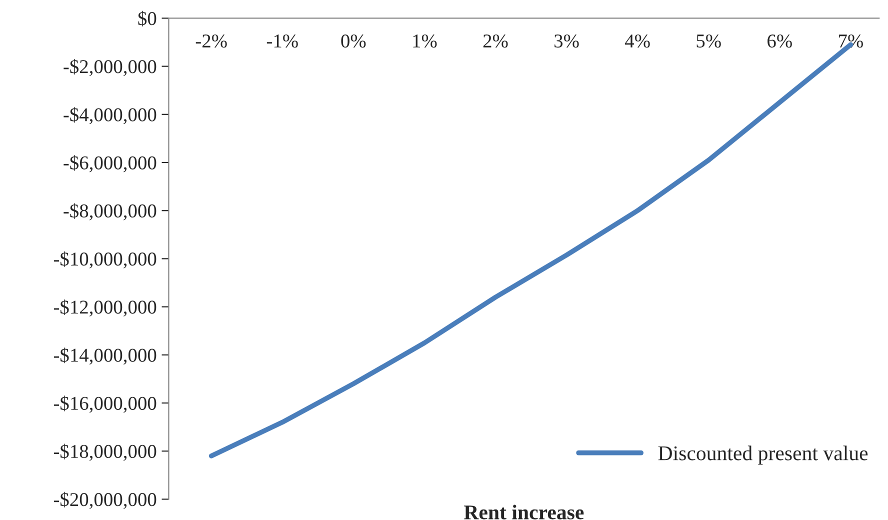 The image size is (888, 520). I want to click on y-tick-label: -$12,000,000, so click(105, 308).